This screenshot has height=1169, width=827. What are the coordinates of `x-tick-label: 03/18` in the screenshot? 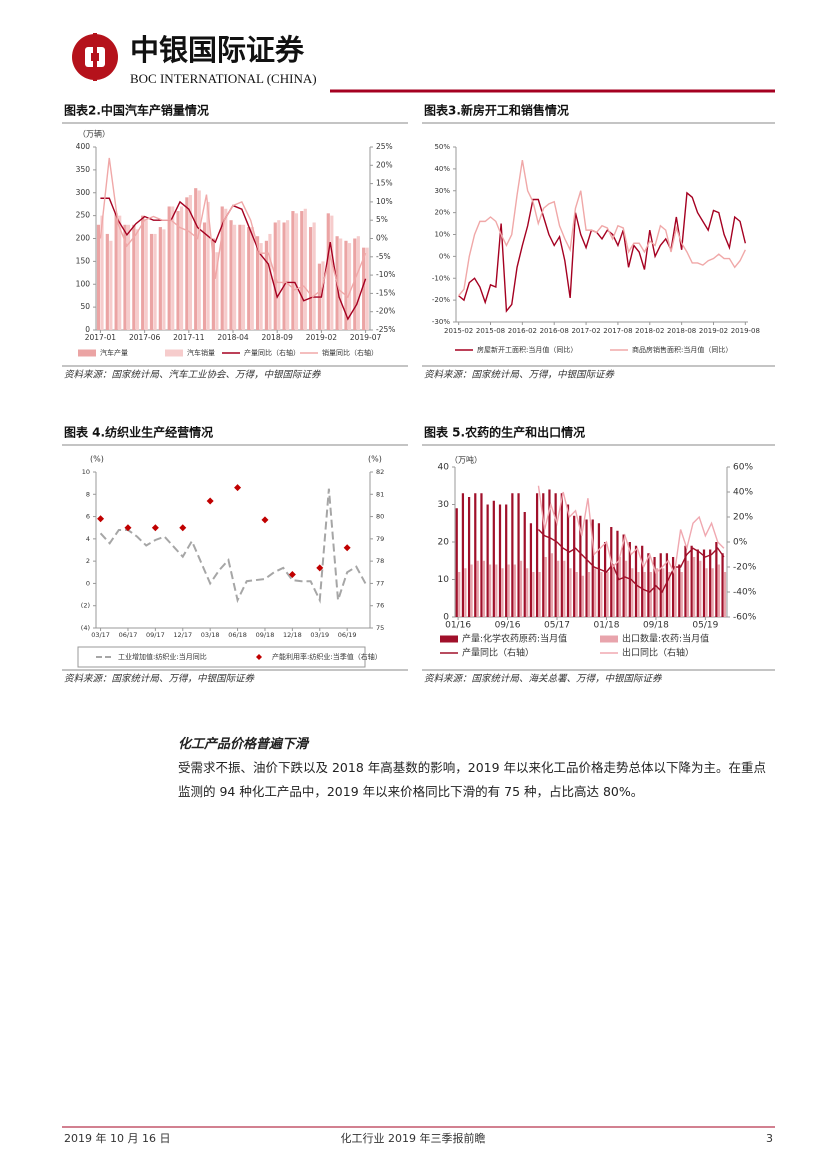 It's located at (210, 635).